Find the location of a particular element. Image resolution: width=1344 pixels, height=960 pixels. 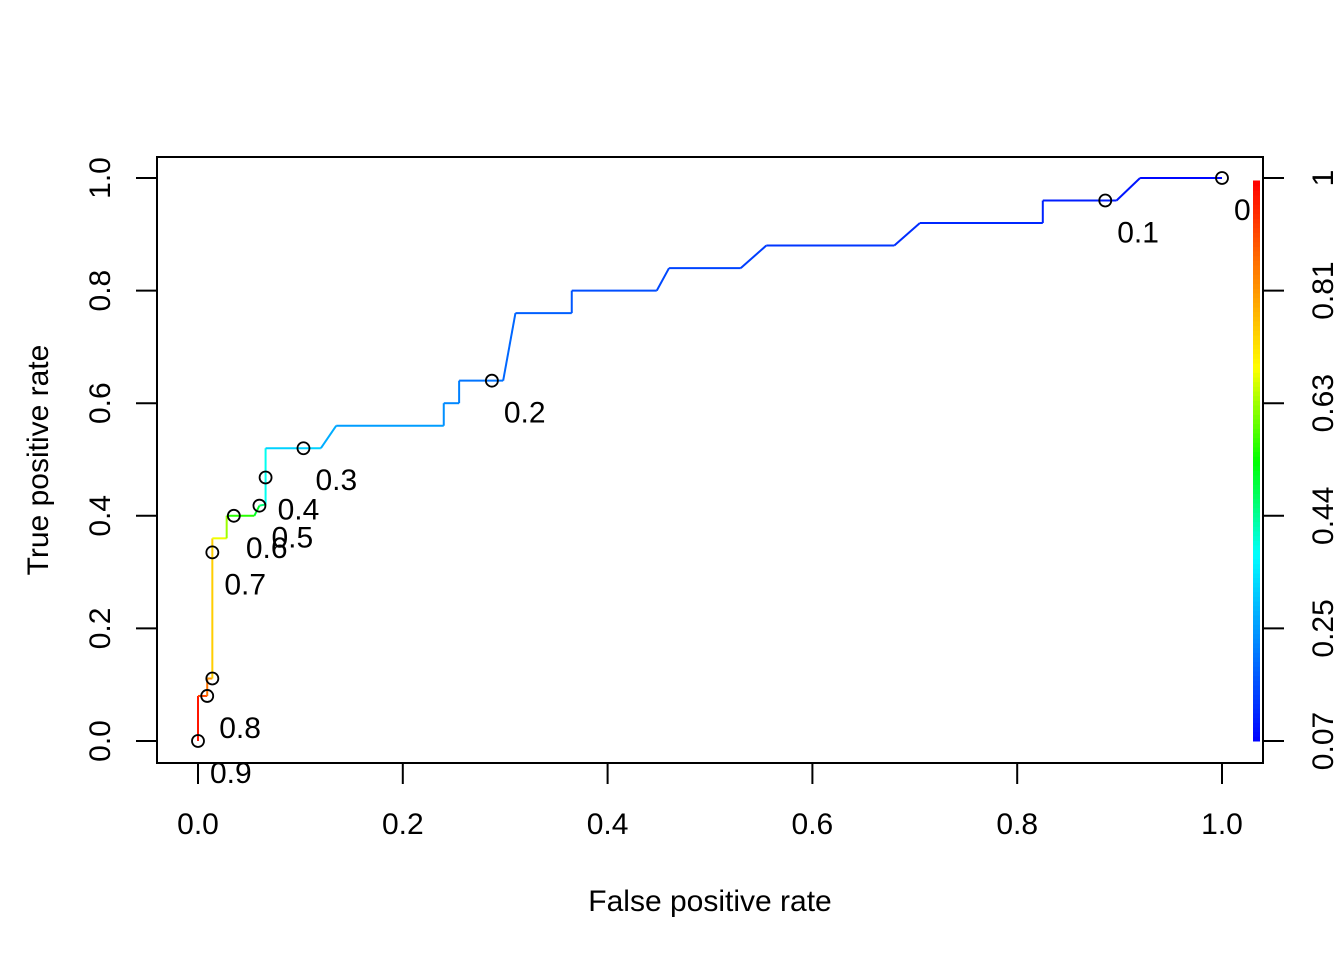

colorbar-tick-label: 0.63 is located at coordinates (1323, 403).